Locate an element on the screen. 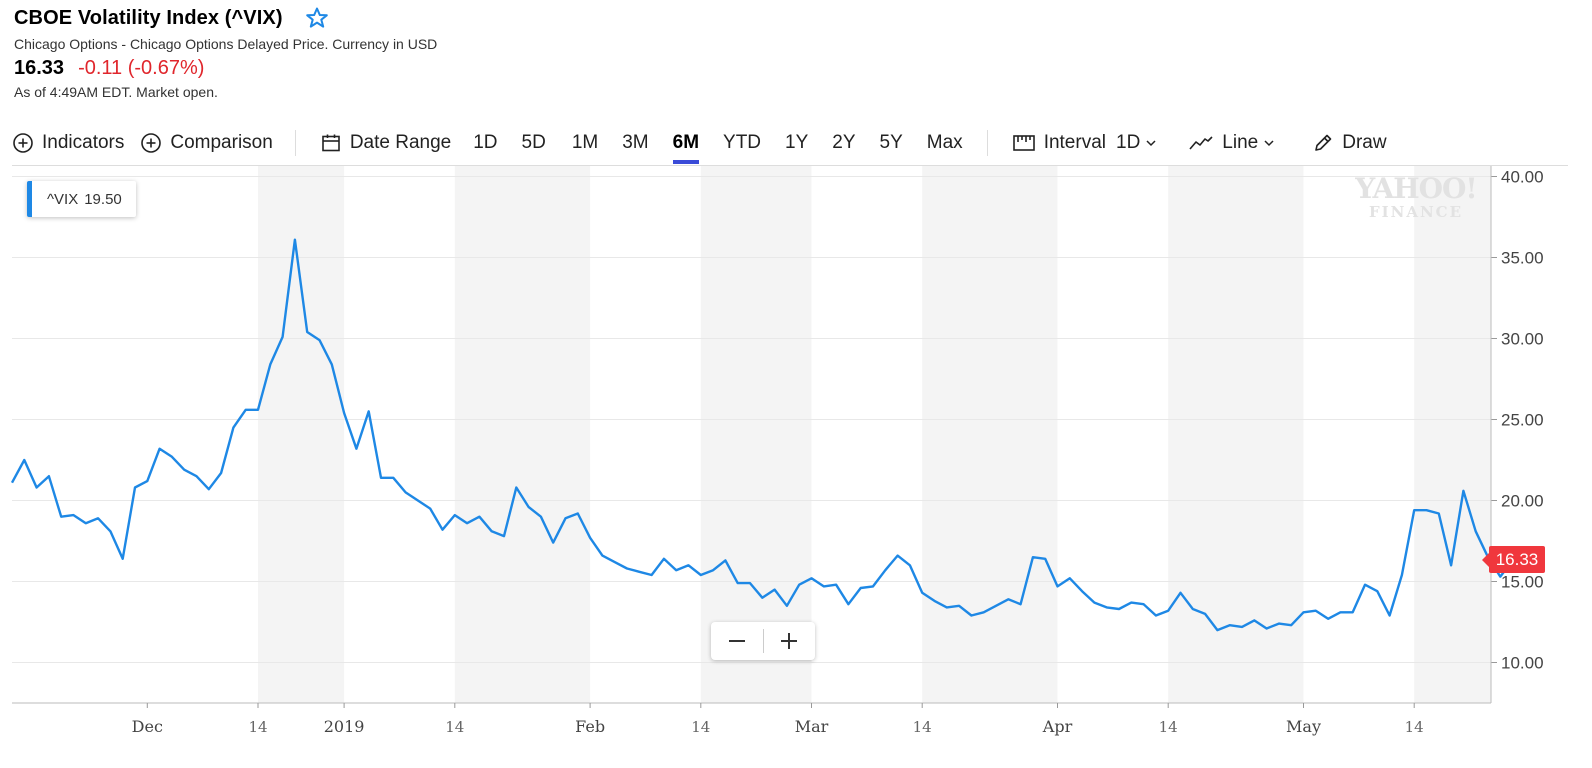 This screenshot has height=768, width=1592. pencil-icon is located at coordinates (1323, 142).